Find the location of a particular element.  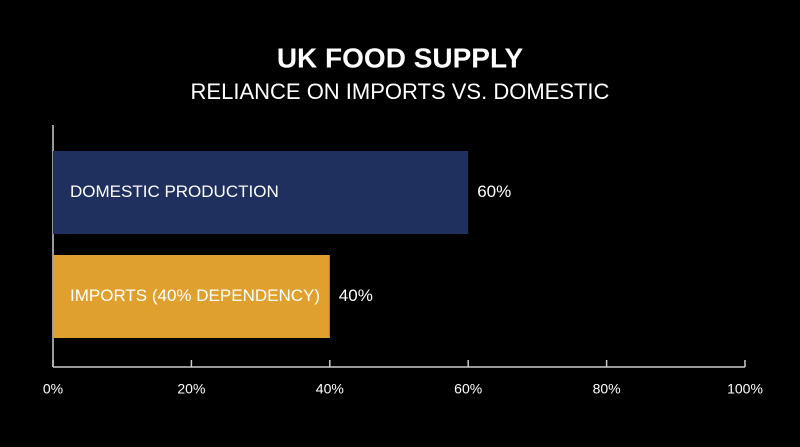

value-label: 60% is located at coordinates (494, 191).